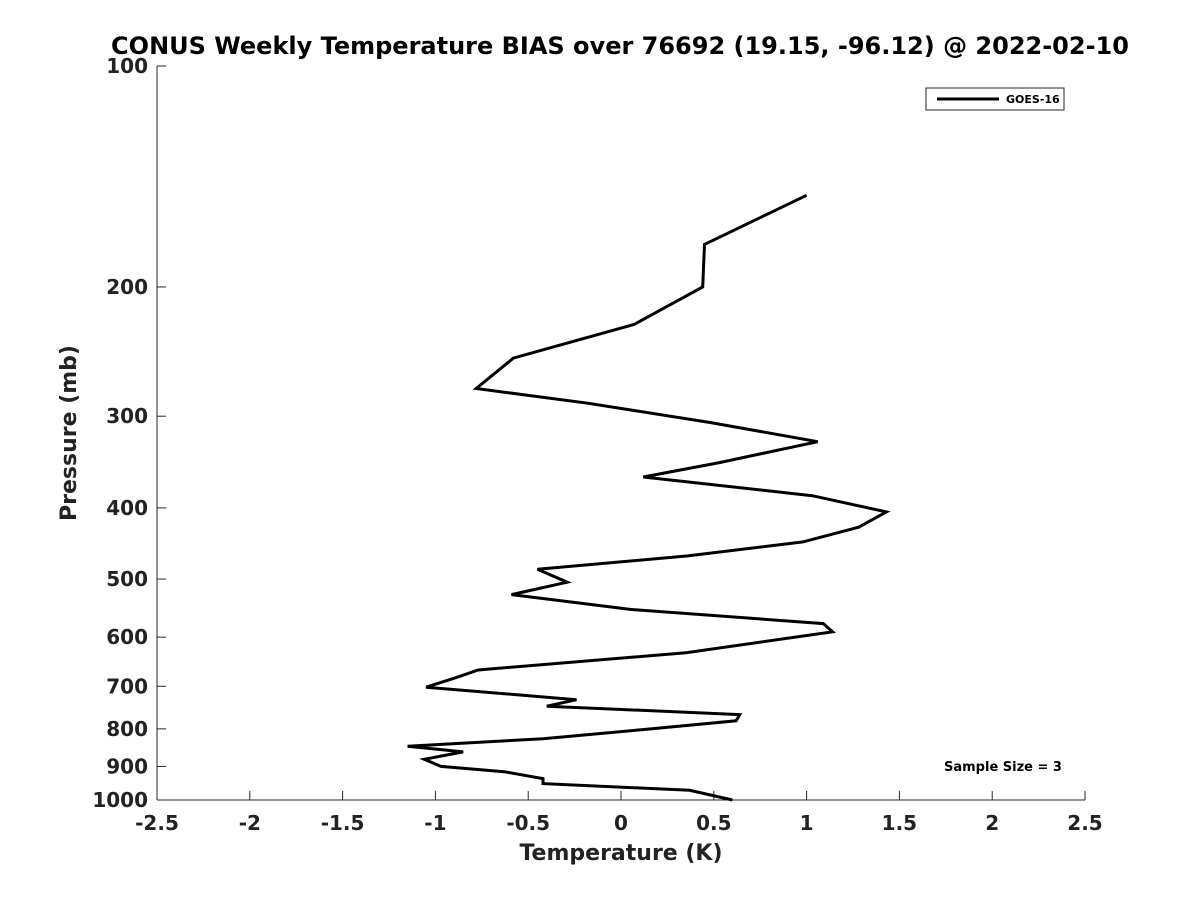 The image size is (1200, 900). What do you see at coordinates (127, 579) in the screenshot?
I see `y-tick-label: 500` at bounding box center [127, 579].